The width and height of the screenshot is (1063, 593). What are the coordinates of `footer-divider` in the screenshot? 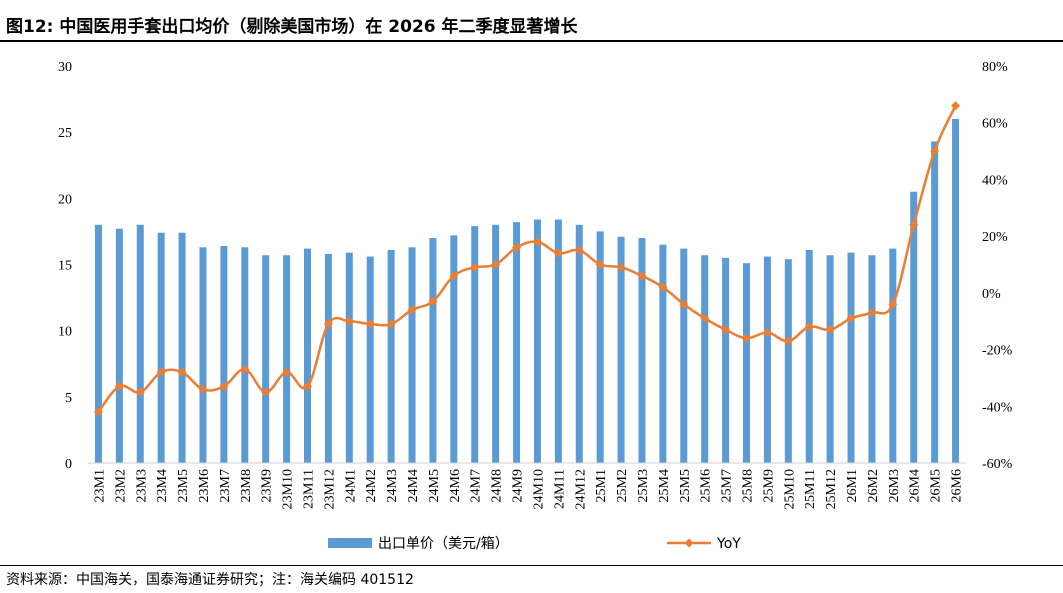 It's located at (531, 565).